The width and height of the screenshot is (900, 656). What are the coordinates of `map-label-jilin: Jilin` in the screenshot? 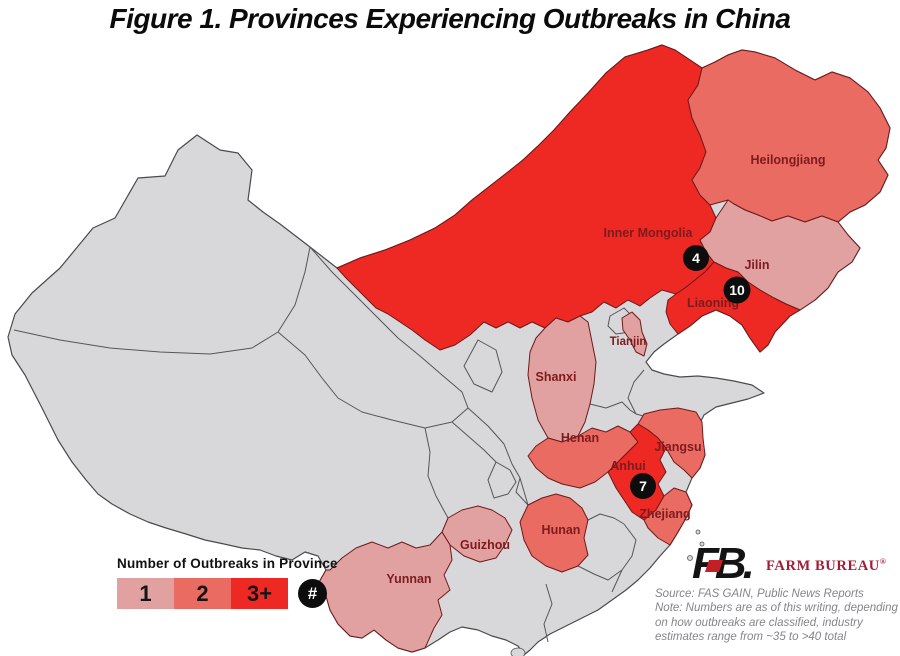 It's located at (756, 265).